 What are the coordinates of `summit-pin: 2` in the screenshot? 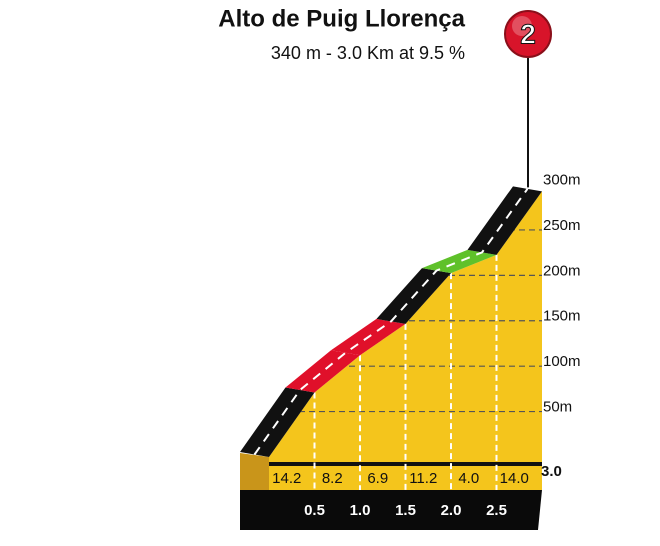 It's located at (528, 99).